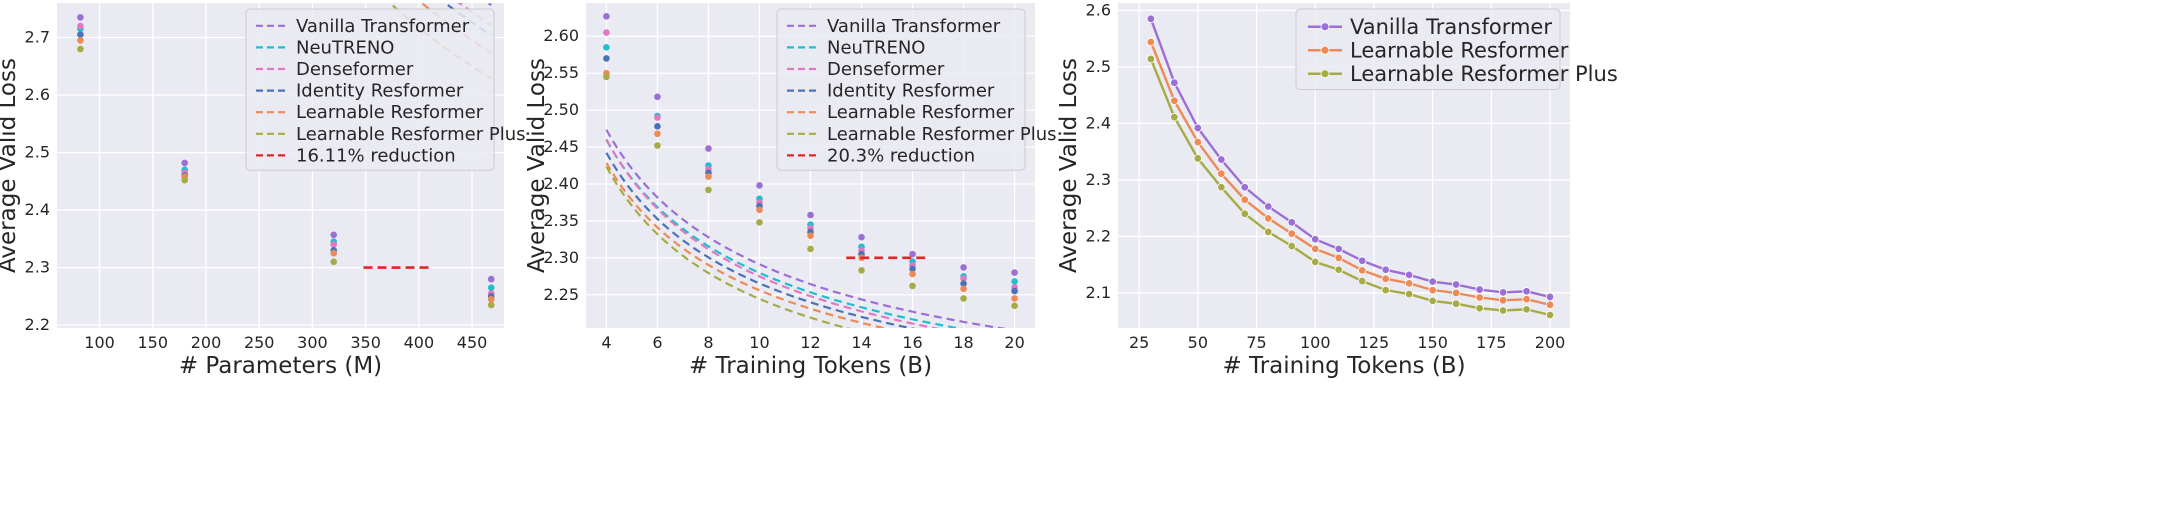  What do you see at coordinates (1098, 235) in the screenshot?
I see `y-tick-label: 2.2` at bounding box center [1098, 235].